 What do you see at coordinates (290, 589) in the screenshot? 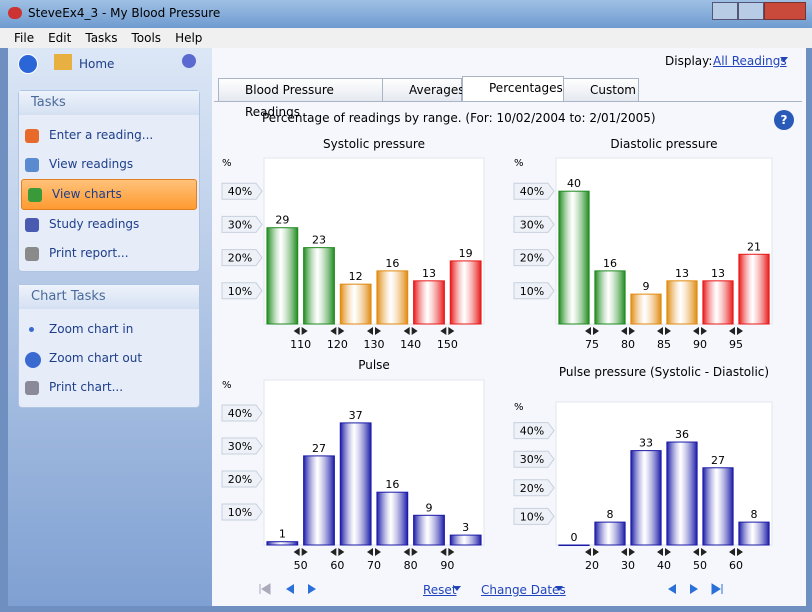
I see `prev-button` at bounding box center [290, 589].